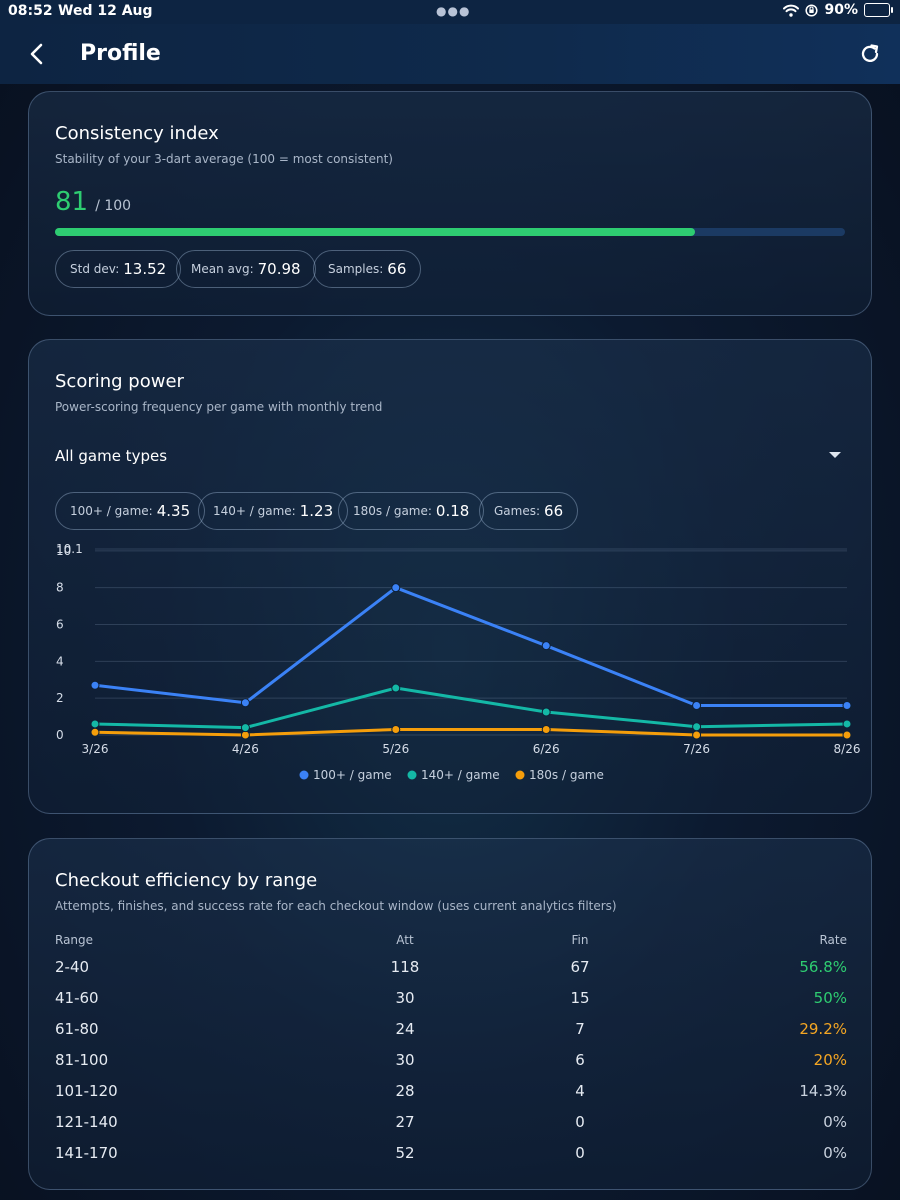 Image resolution: width=900 pixels, height=1200 pixels. What do you see at coordinates (451, 1121) in the screenshot?
I see `table-row: 121-140 27 0 0%` at bounding box center [451, 1121].